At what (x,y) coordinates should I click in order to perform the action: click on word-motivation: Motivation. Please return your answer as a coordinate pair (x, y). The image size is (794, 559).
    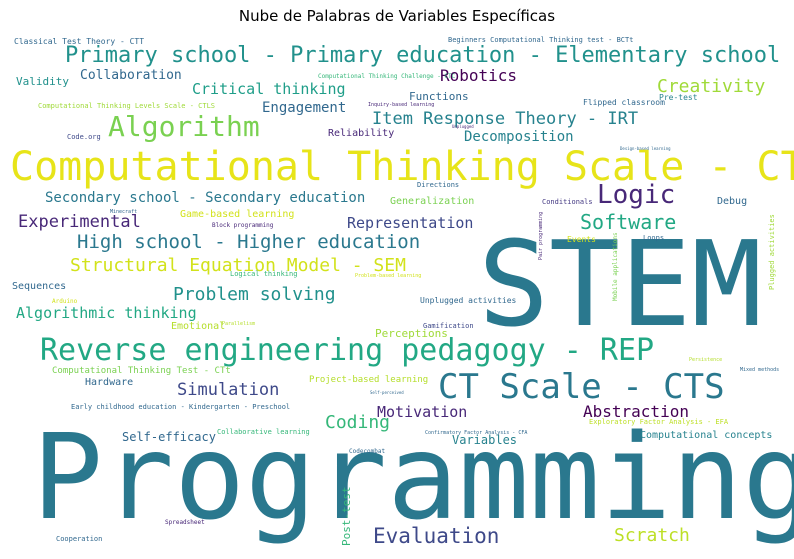
    Looking at the image, I should click on (422, 412).